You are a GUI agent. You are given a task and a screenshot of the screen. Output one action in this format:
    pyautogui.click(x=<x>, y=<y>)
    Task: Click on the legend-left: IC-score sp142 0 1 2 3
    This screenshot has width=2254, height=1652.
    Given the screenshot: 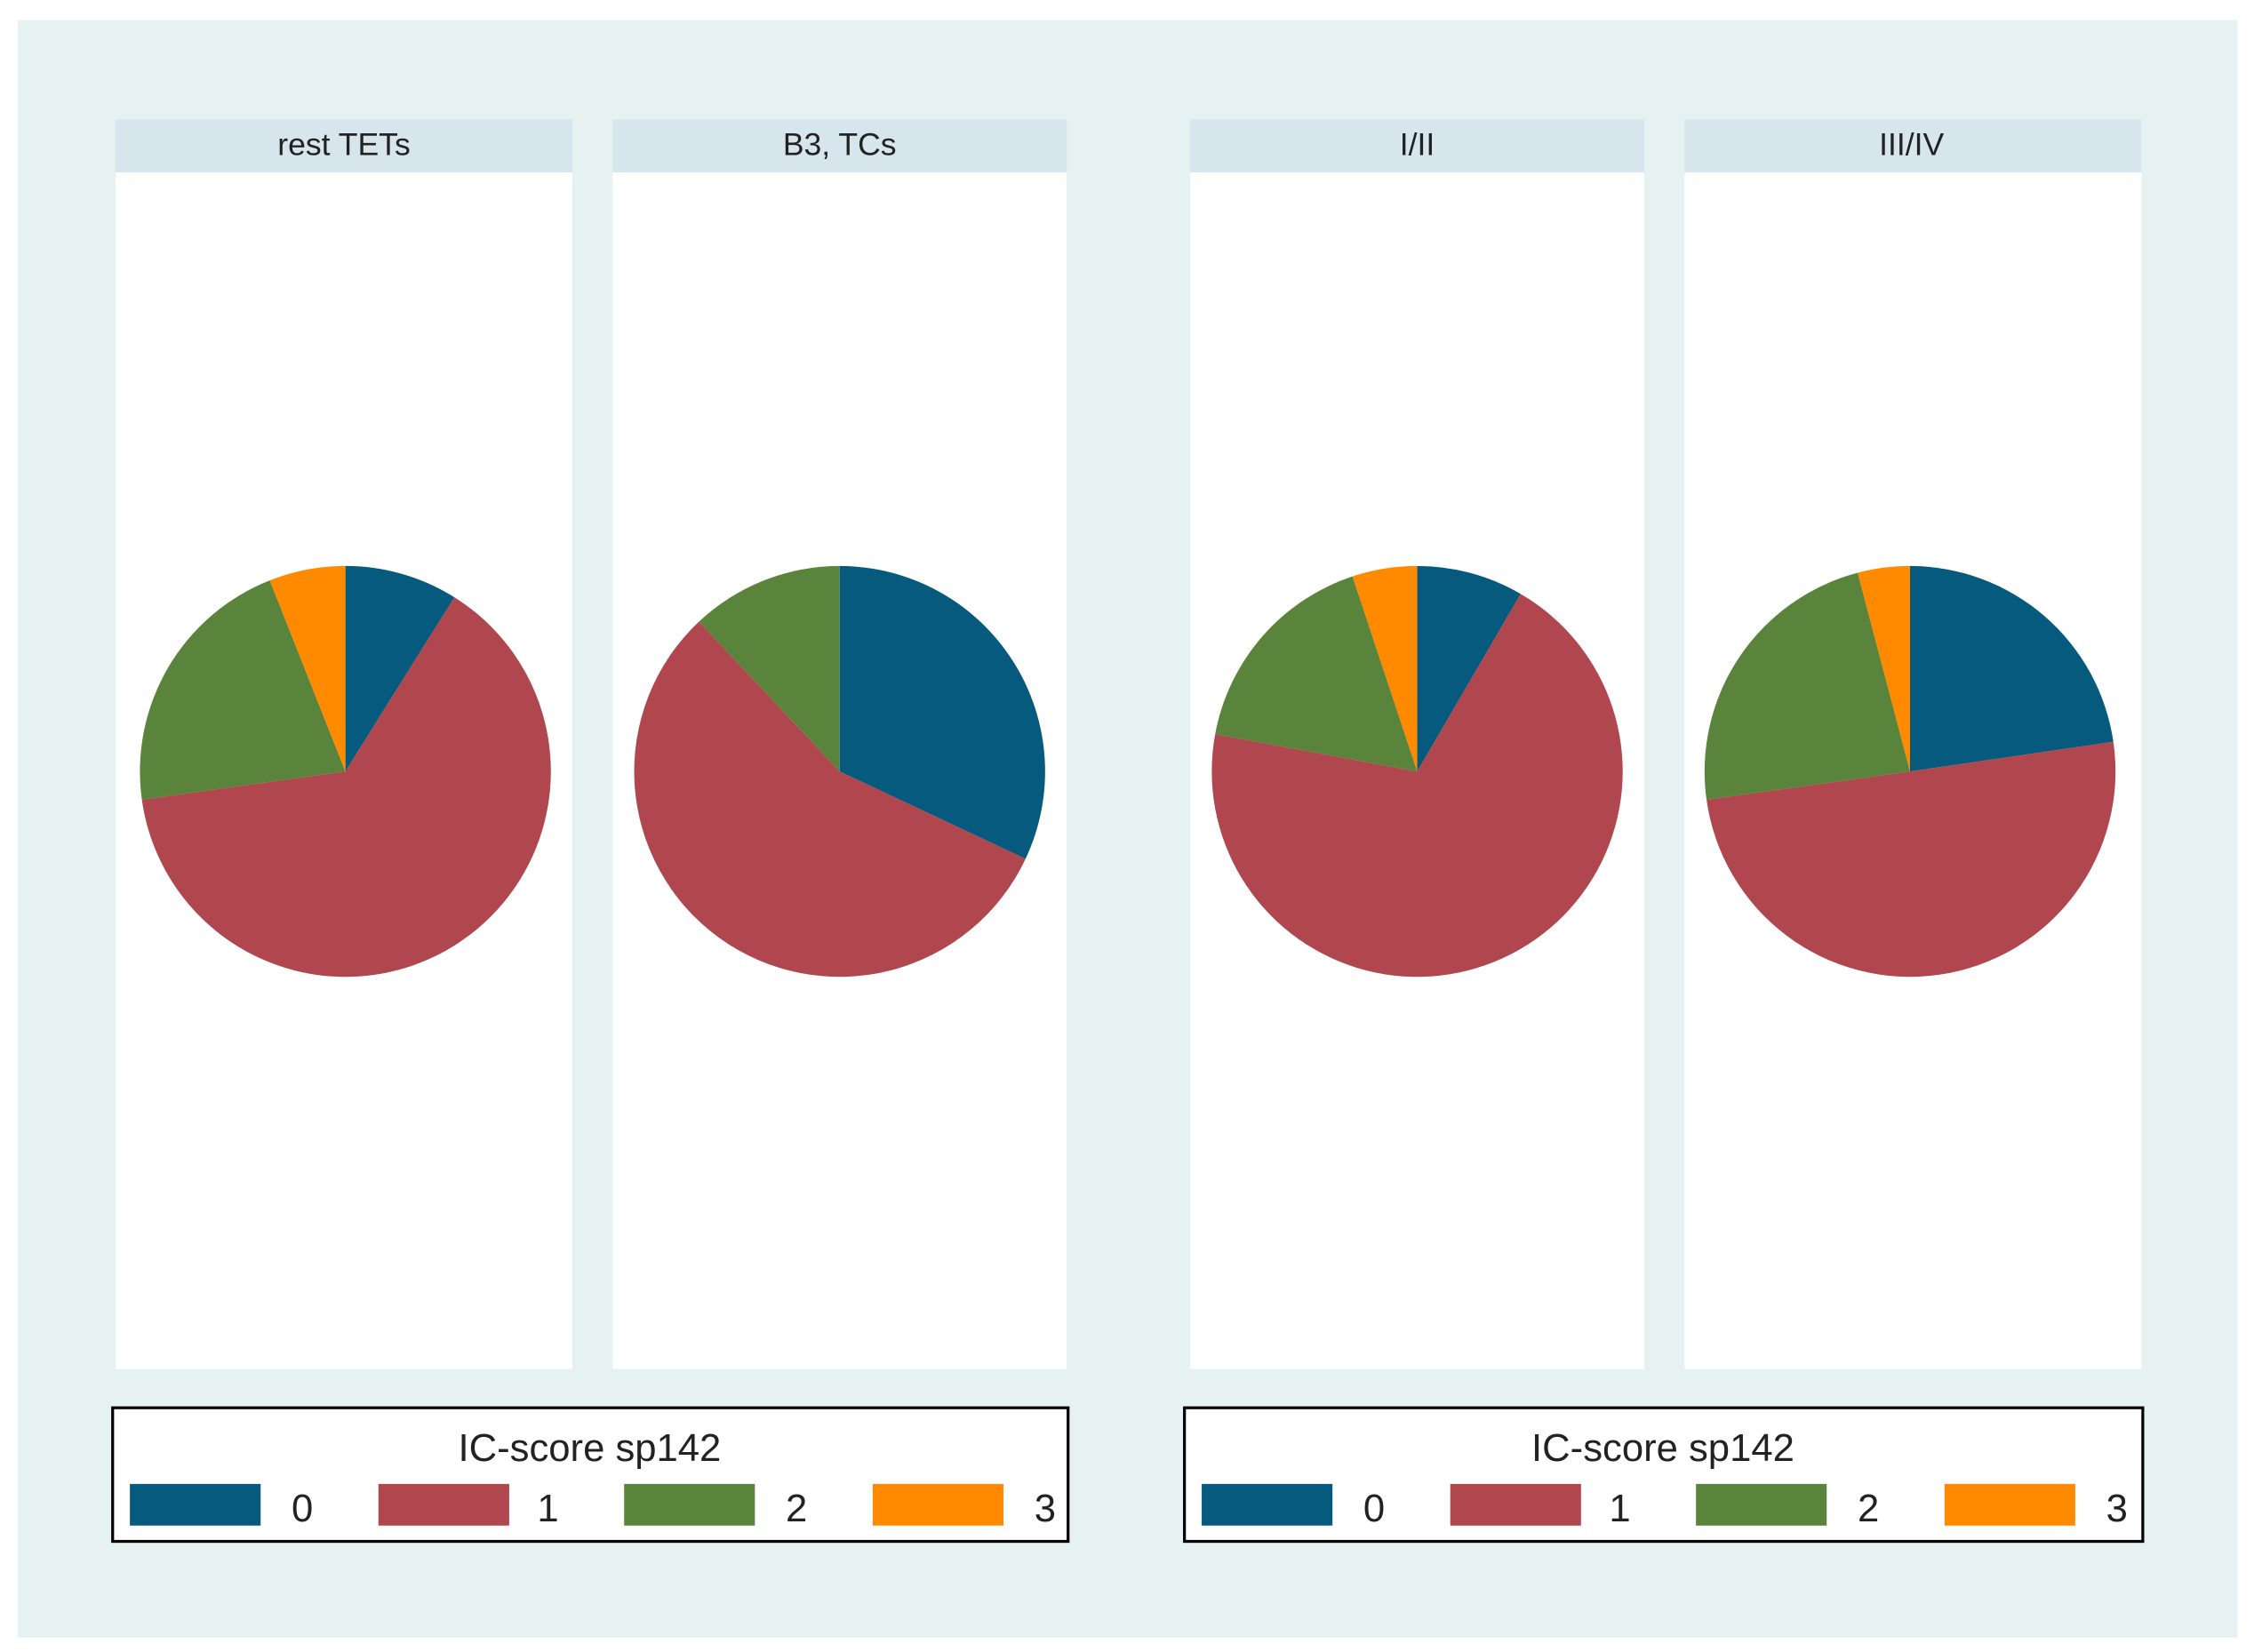 What is the action you would take?
    pyautogui.click(x=591, y=1475)
    